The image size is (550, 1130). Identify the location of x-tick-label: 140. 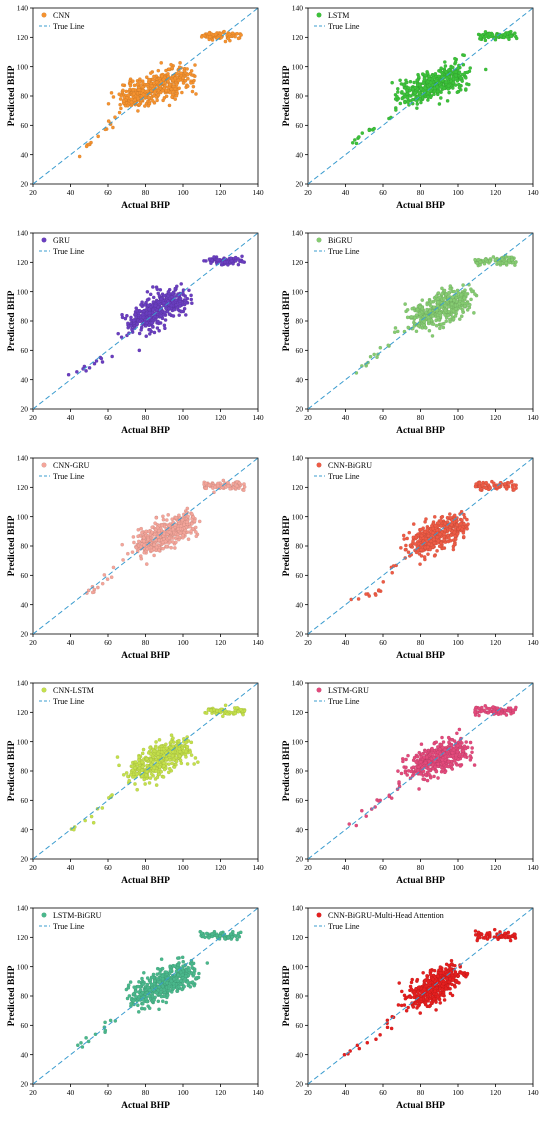
(533, 1092).